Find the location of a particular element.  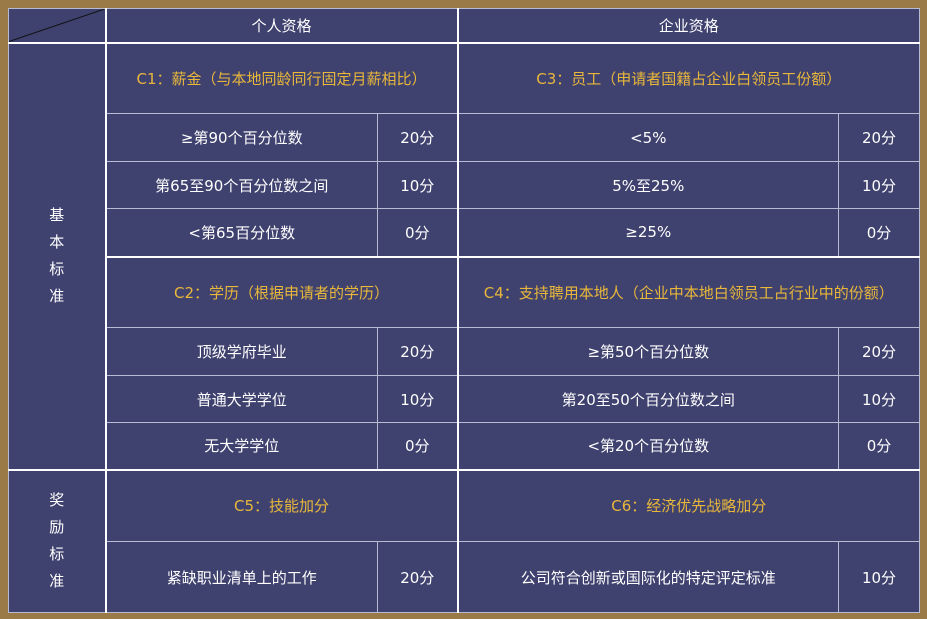

criterion-title: C2：学历（根据申请者的学历） is located at coordinates (281, 291).